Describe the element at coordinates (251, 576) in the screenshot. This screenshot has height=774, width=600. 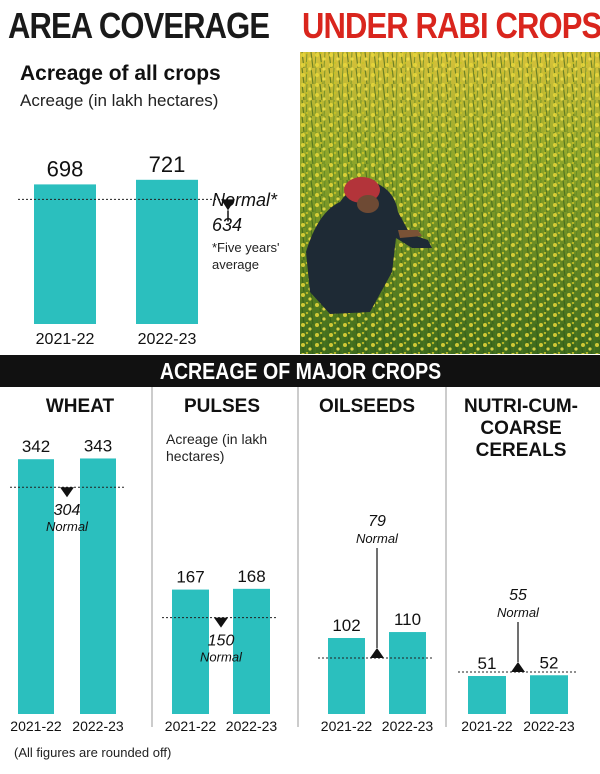
I see `bar-value-label: 168` at that location.